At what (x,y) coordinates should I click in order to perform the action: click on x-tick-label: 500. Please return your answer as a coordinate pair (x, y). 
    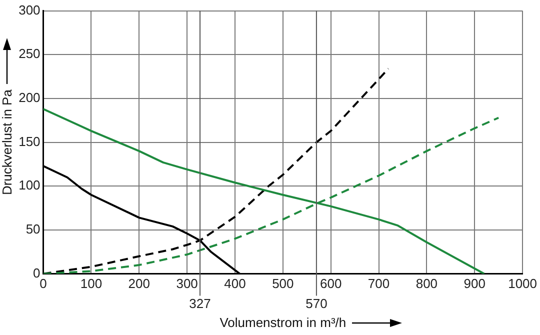
    Looking at the image, I should click on (283, 284).